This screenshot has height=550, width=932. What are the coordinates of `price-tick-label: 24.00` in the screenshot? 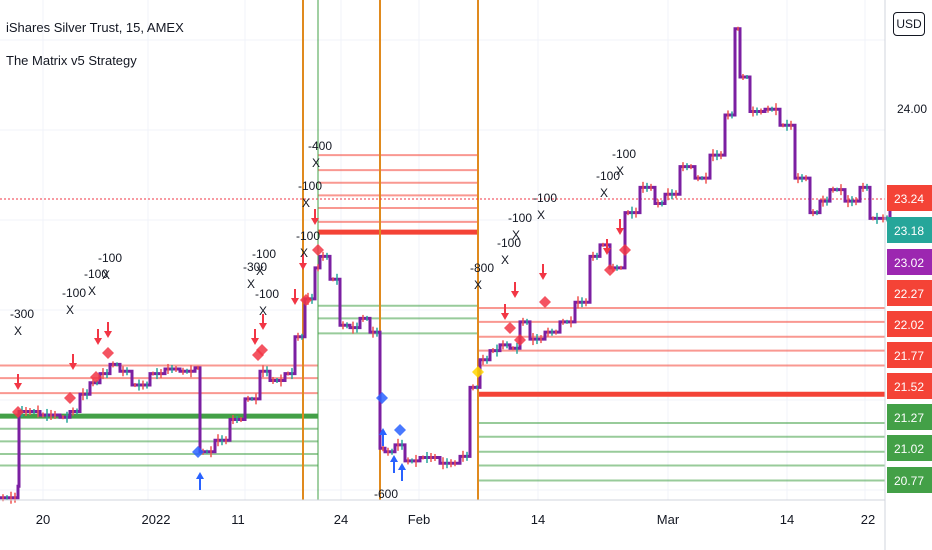 It's located at (912, 109).